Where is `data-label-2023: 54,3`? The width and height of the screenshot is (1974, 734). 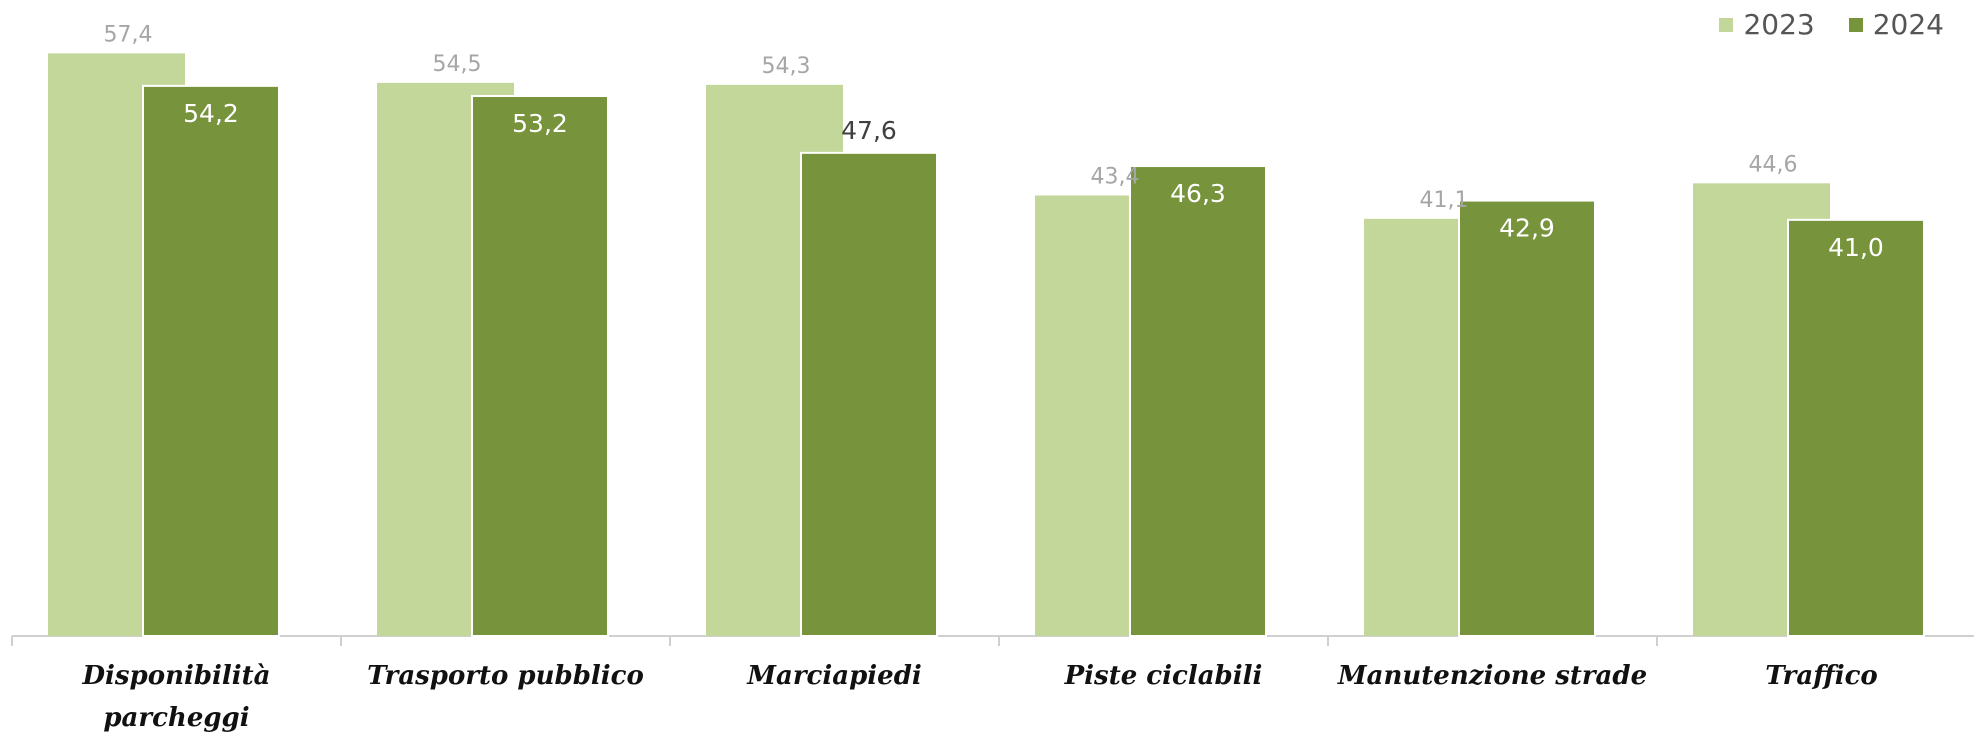 data-label-2023: 54,3 is located at coordinates (786, 66).